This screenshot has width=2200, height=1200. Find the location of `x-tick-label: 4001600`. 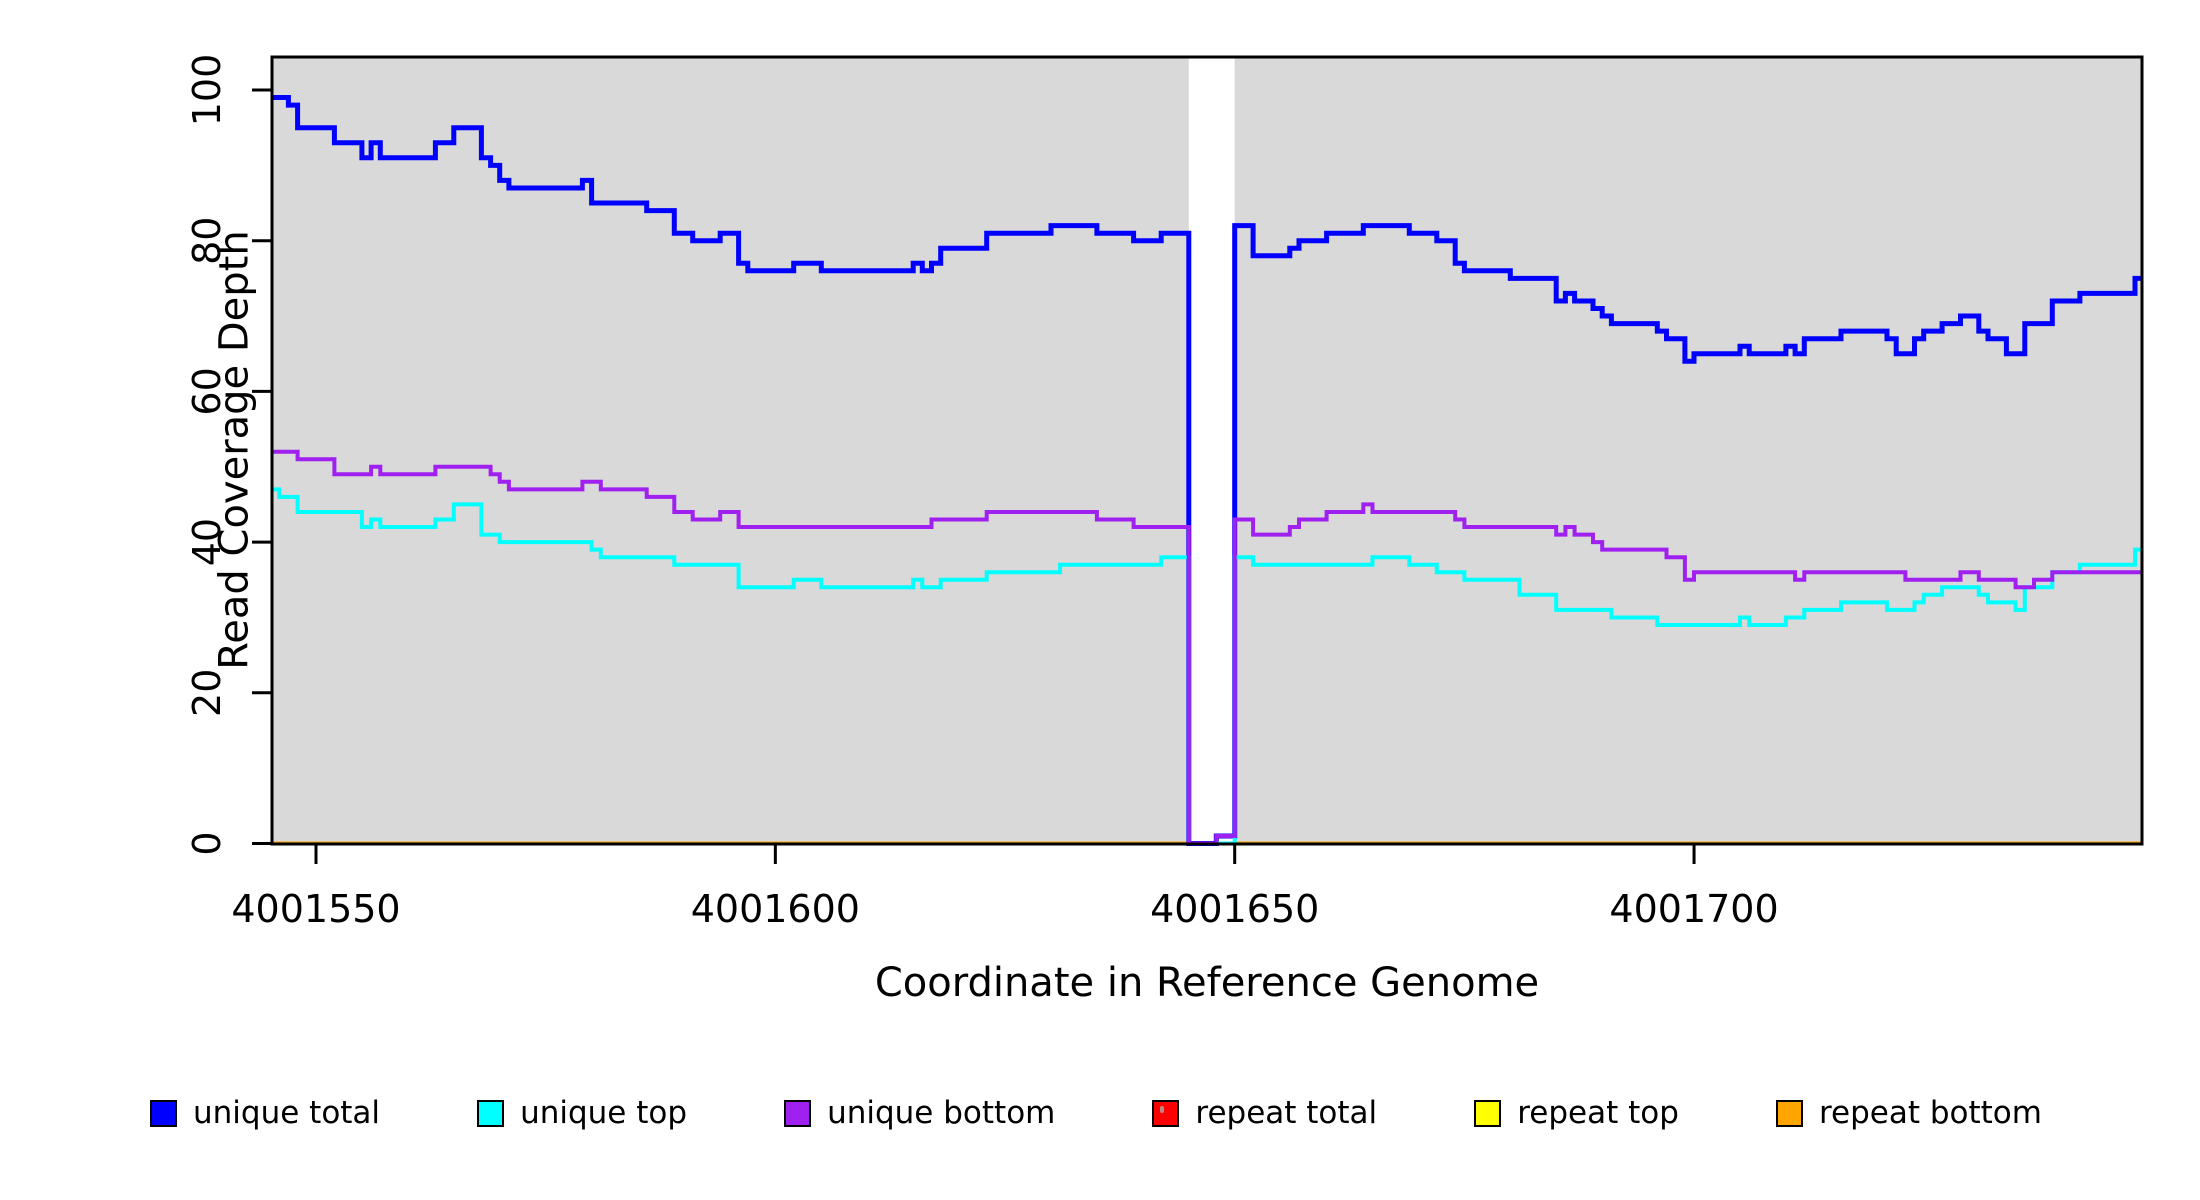

x-tick-label: 4001600 is located at coordinates (775, 909).